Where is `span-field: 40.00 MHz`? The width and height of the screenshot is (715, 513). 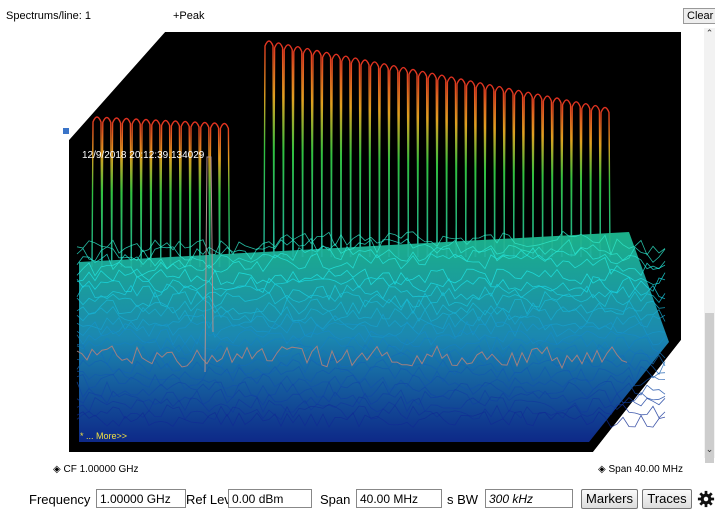
span-field: 40.00 MHz is located at coordinates (399, 498).